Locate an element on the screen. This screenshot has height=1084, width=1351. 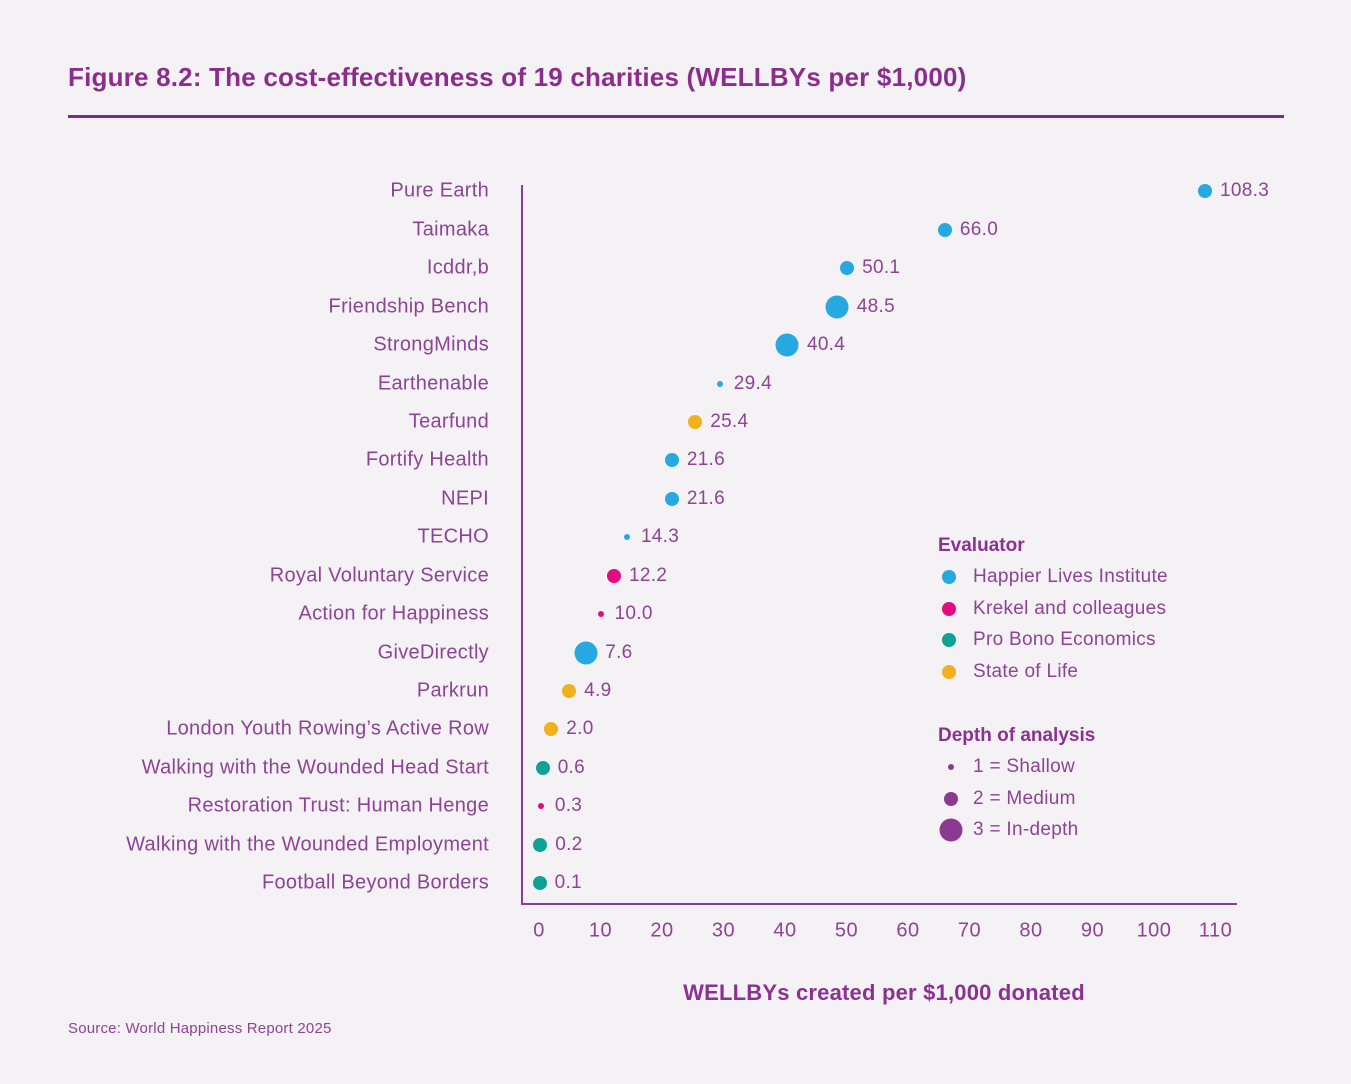
data-point-value: 4.9 is located at coordinates (598, 691).